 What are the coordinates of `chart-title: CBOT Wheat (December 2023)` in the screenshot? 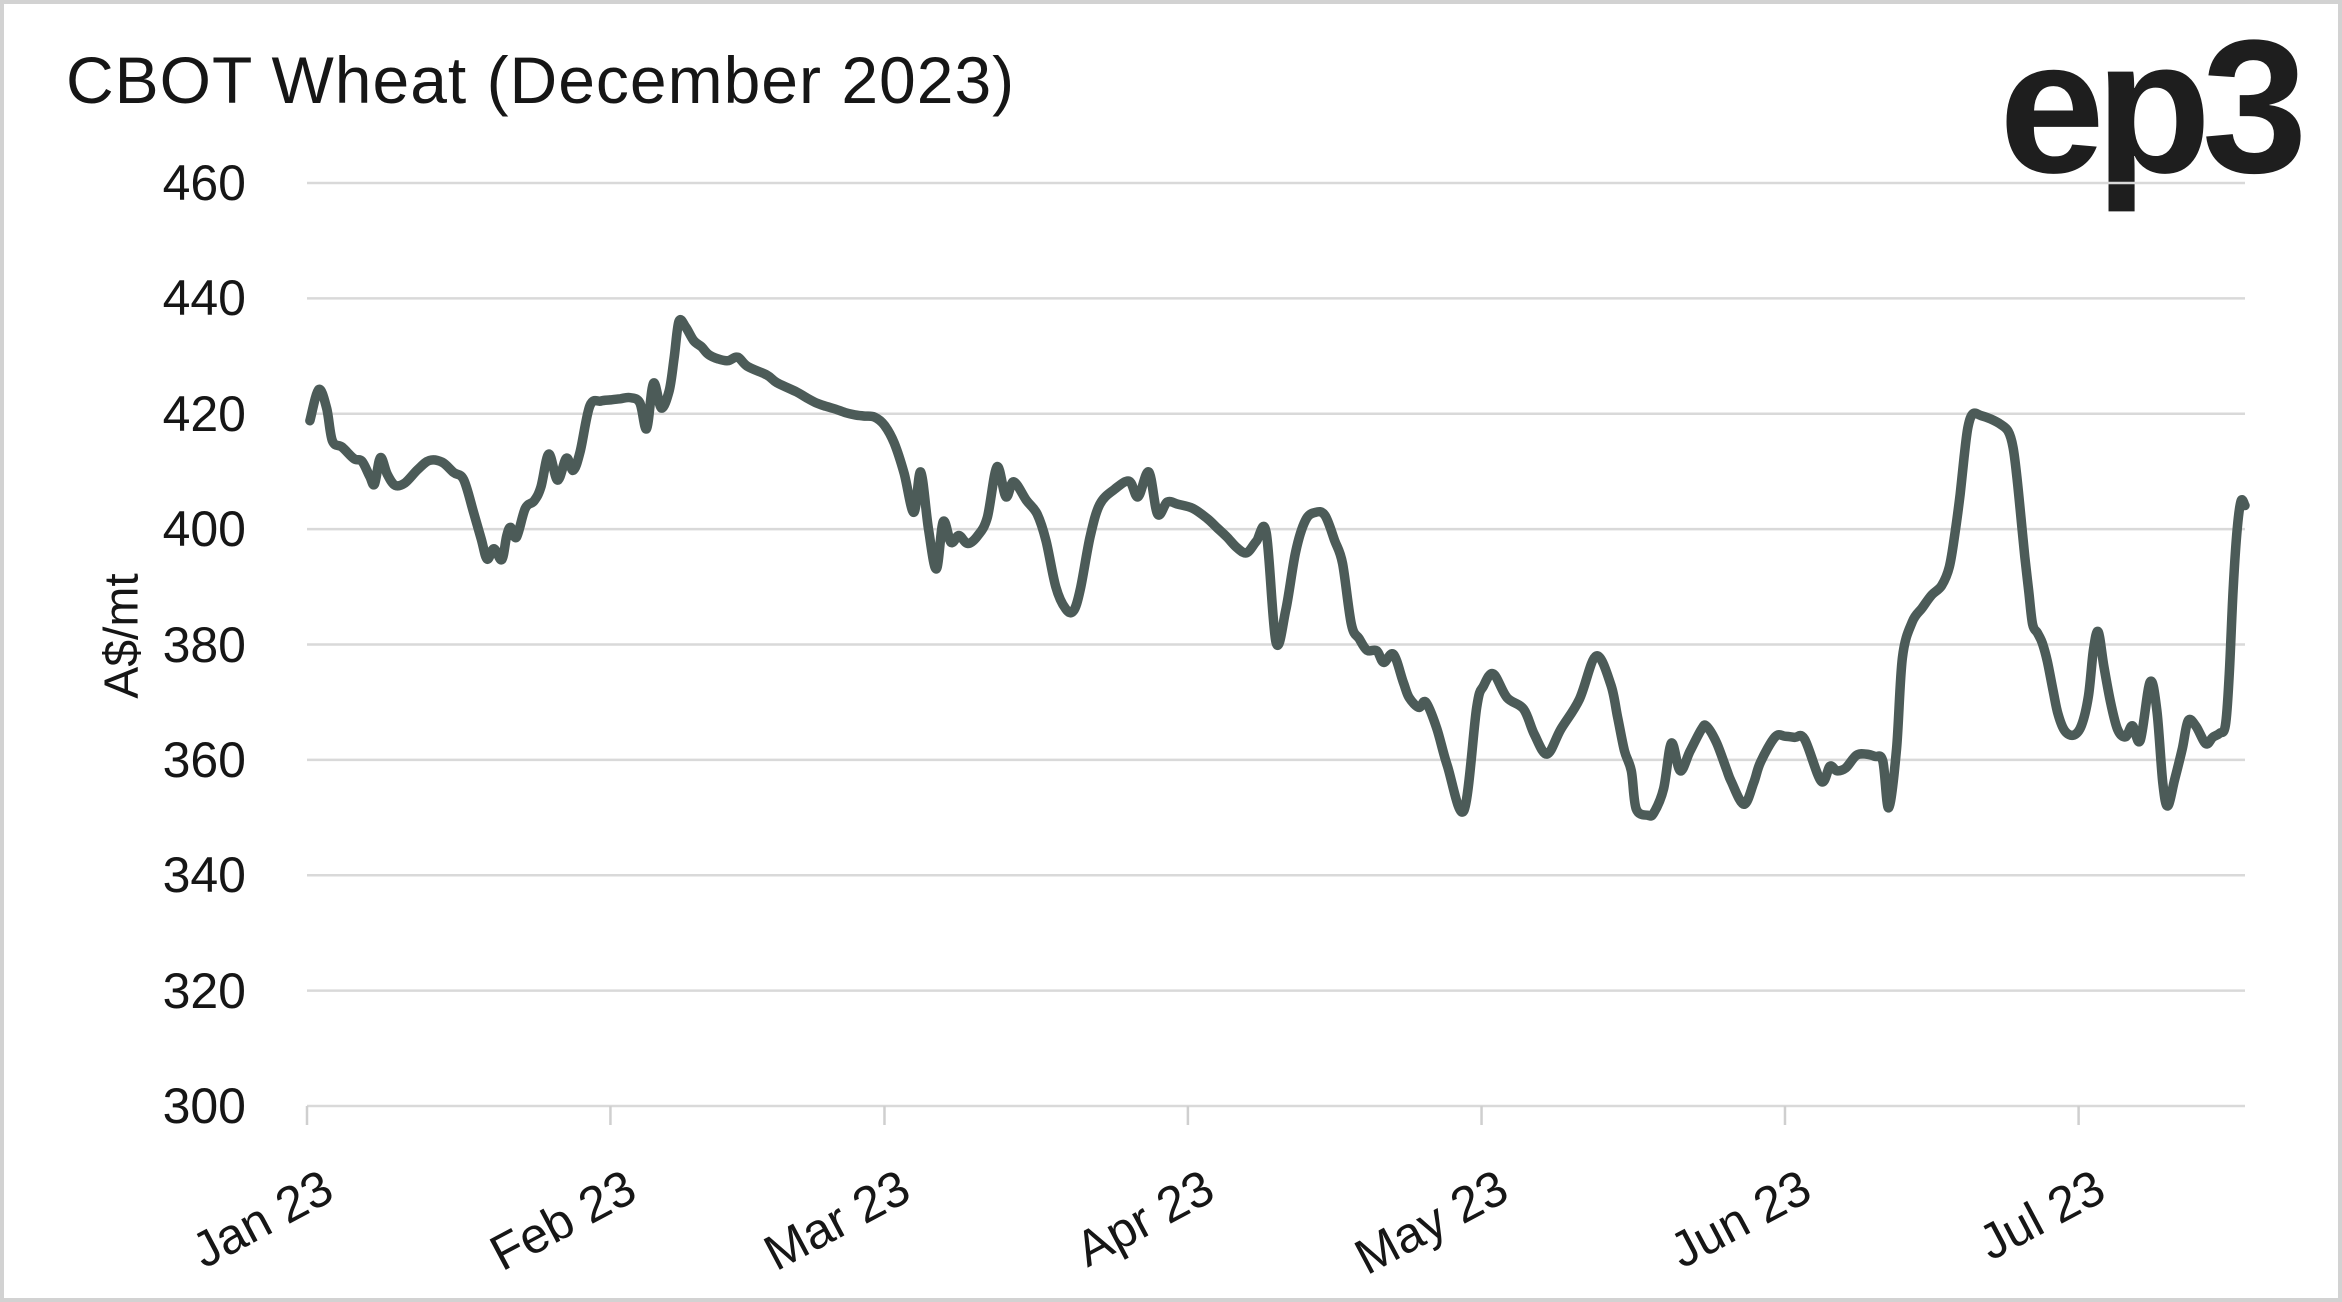 It's located at (541, 80).